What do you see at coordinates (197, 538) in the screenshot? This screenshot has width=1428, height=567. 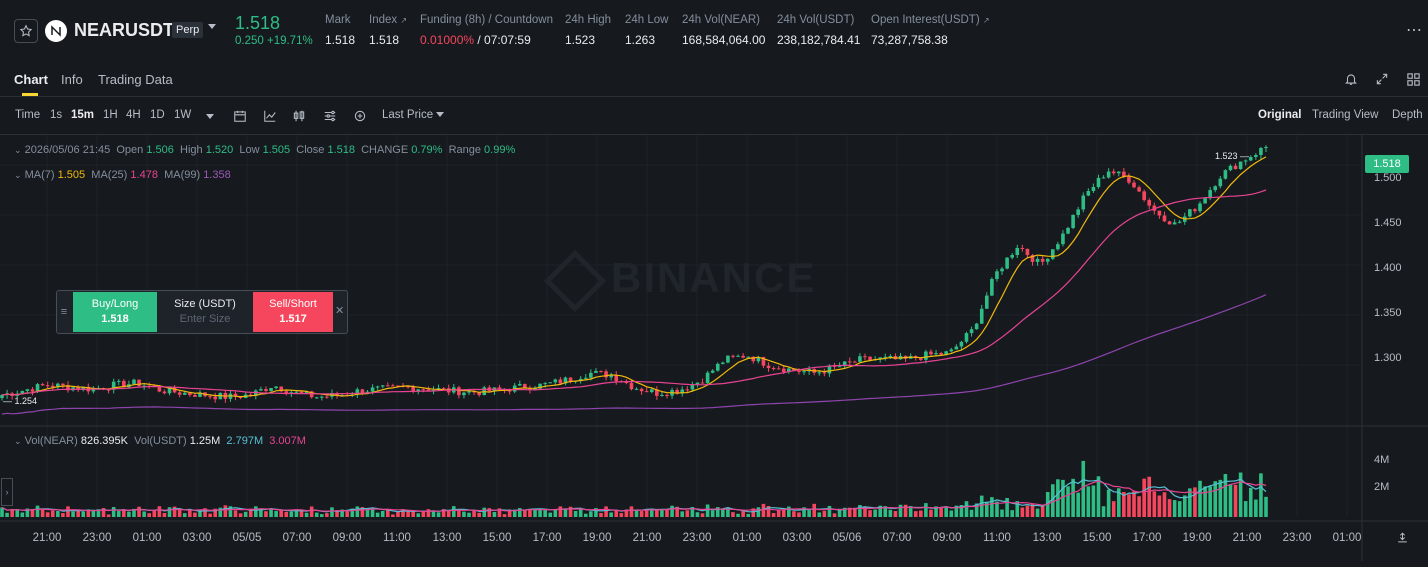 I see `time-tick: 03:00` at bounding box center [197, 538].